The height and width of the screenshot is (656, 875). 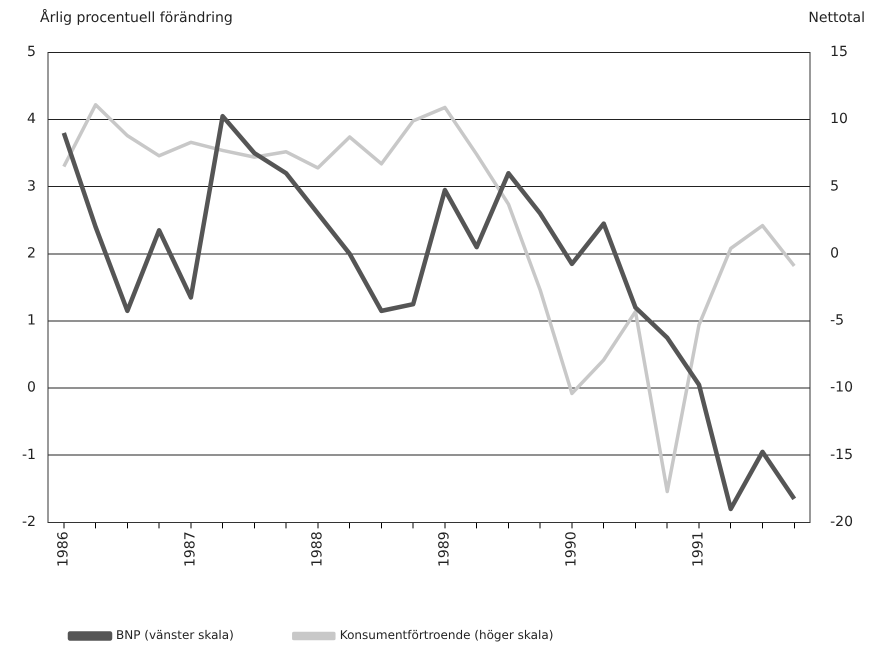 What do you see at coordinates (31, 388) in the screenshot?
I see `y-tick-label: 0` at bounding box center [31, 388].